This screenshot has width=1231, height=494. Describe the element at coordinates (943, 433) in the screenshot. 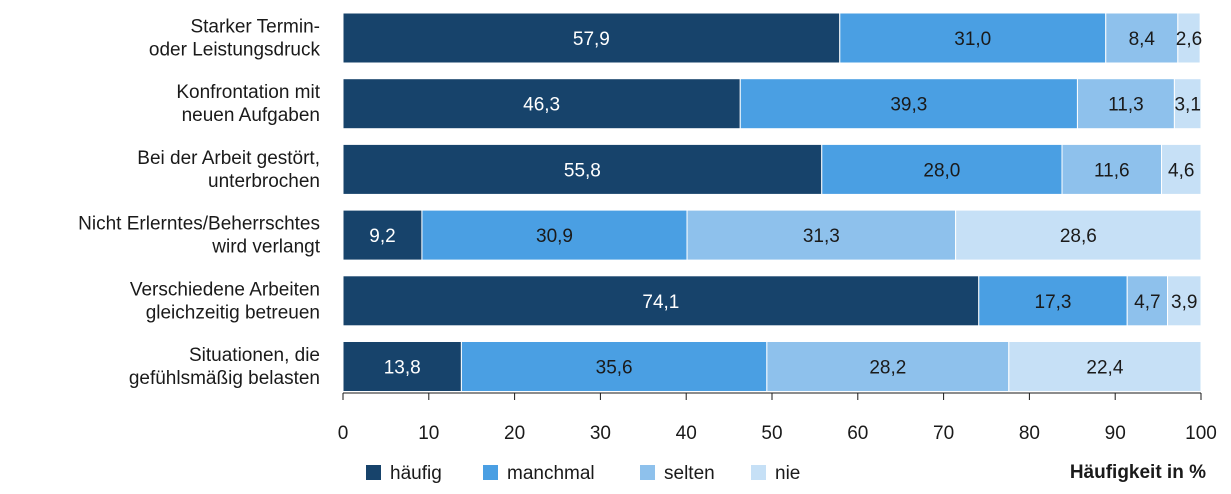

I see `x-tick-label: 70` at that location.